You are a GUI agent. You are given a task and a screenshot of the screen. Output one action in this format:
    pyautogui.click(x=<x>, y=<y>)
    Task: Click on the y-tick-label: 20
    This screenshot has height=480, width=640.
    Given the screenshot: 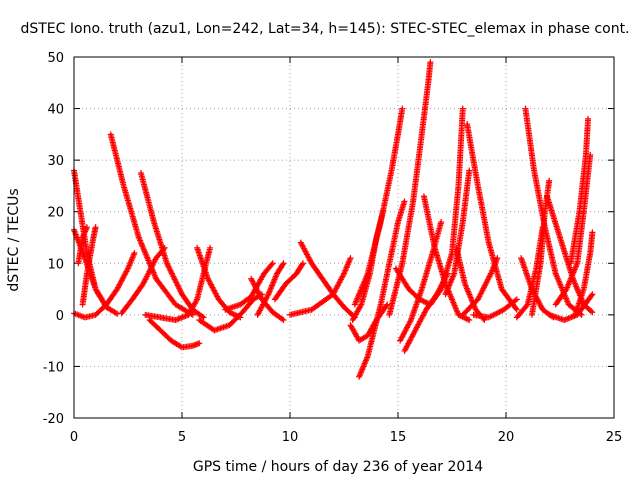 What is the action you would take?
    pyautogui.click(x=55, y=213)
    